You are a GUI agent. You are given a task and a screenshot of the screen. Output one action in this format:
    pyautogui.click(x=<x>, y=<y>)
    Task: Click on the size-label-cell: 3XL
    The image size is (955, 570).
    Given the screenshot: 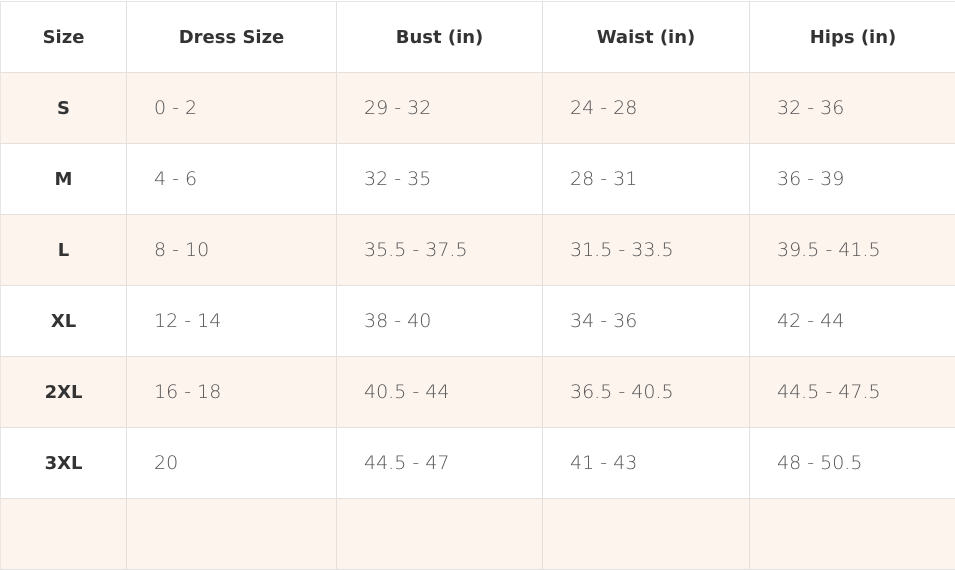 What is the action you would take?
    pyautogui.click(x=64, y=463)
    